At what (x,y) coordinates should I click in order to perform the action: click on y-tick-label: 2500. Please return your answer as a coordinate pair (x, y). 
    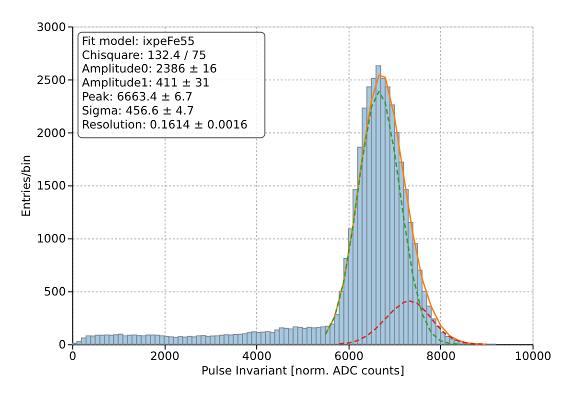
    Looking at the image, I should click on (51, 79).